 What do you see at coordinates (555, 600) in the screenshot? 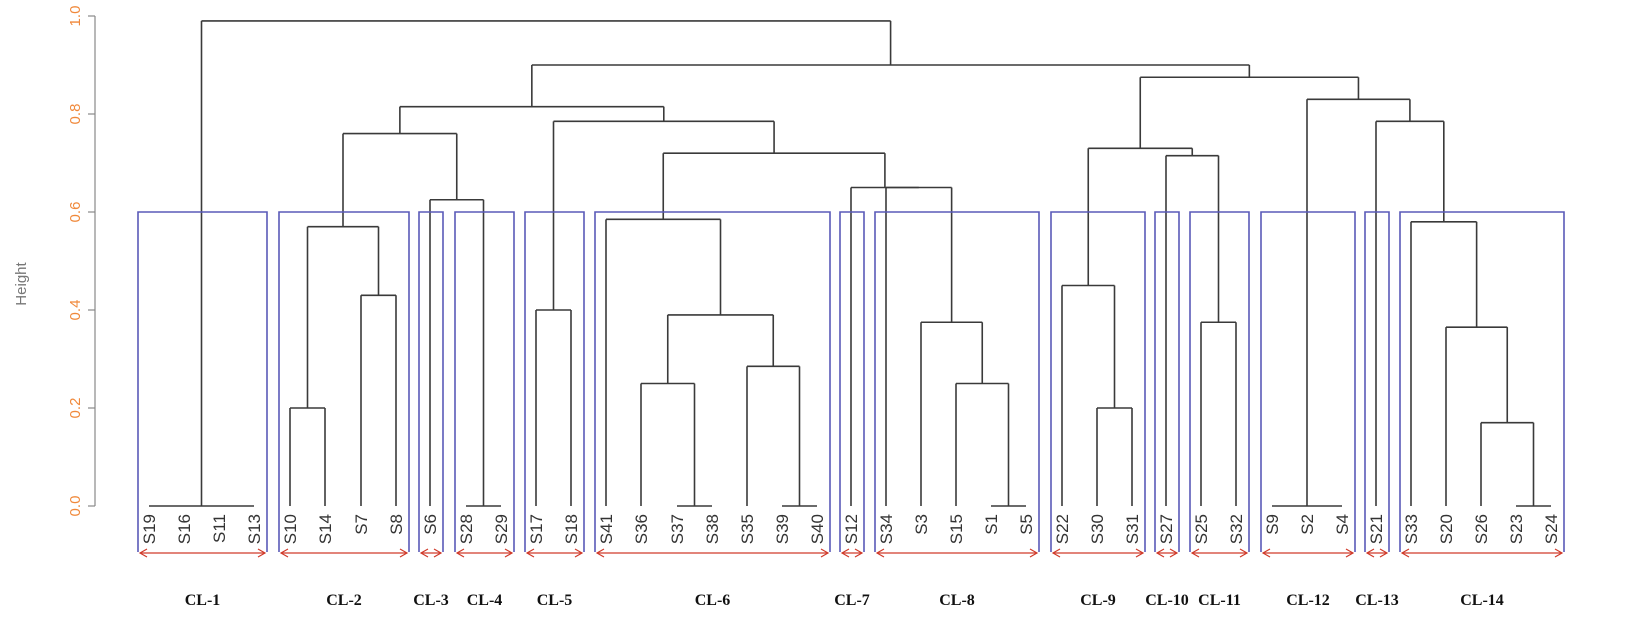
I see `cluster-label: CL-5` at bounding box center [555, 600].